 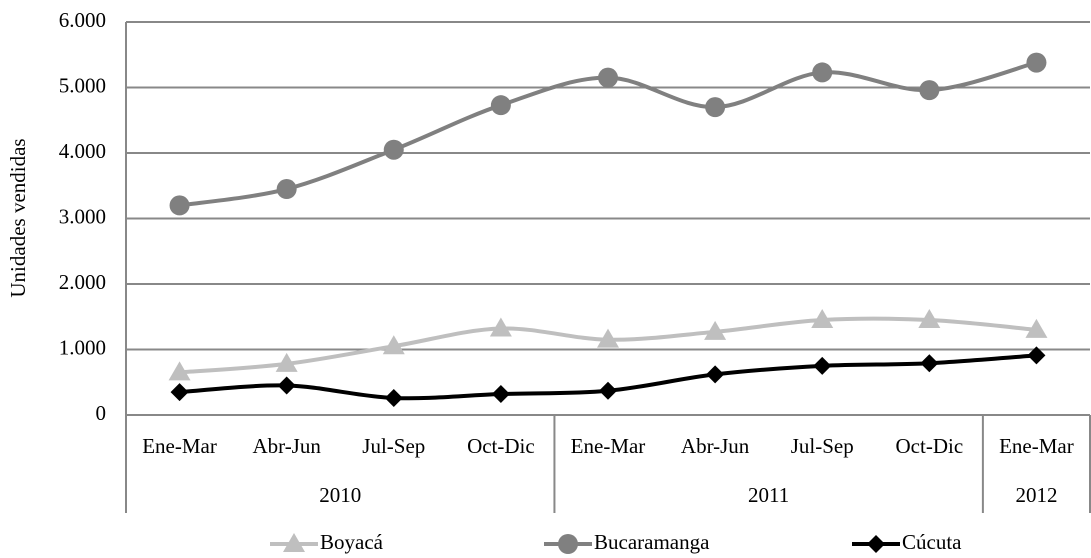 I want to click on y-tick-label: 0, so click(x=101, y=413).